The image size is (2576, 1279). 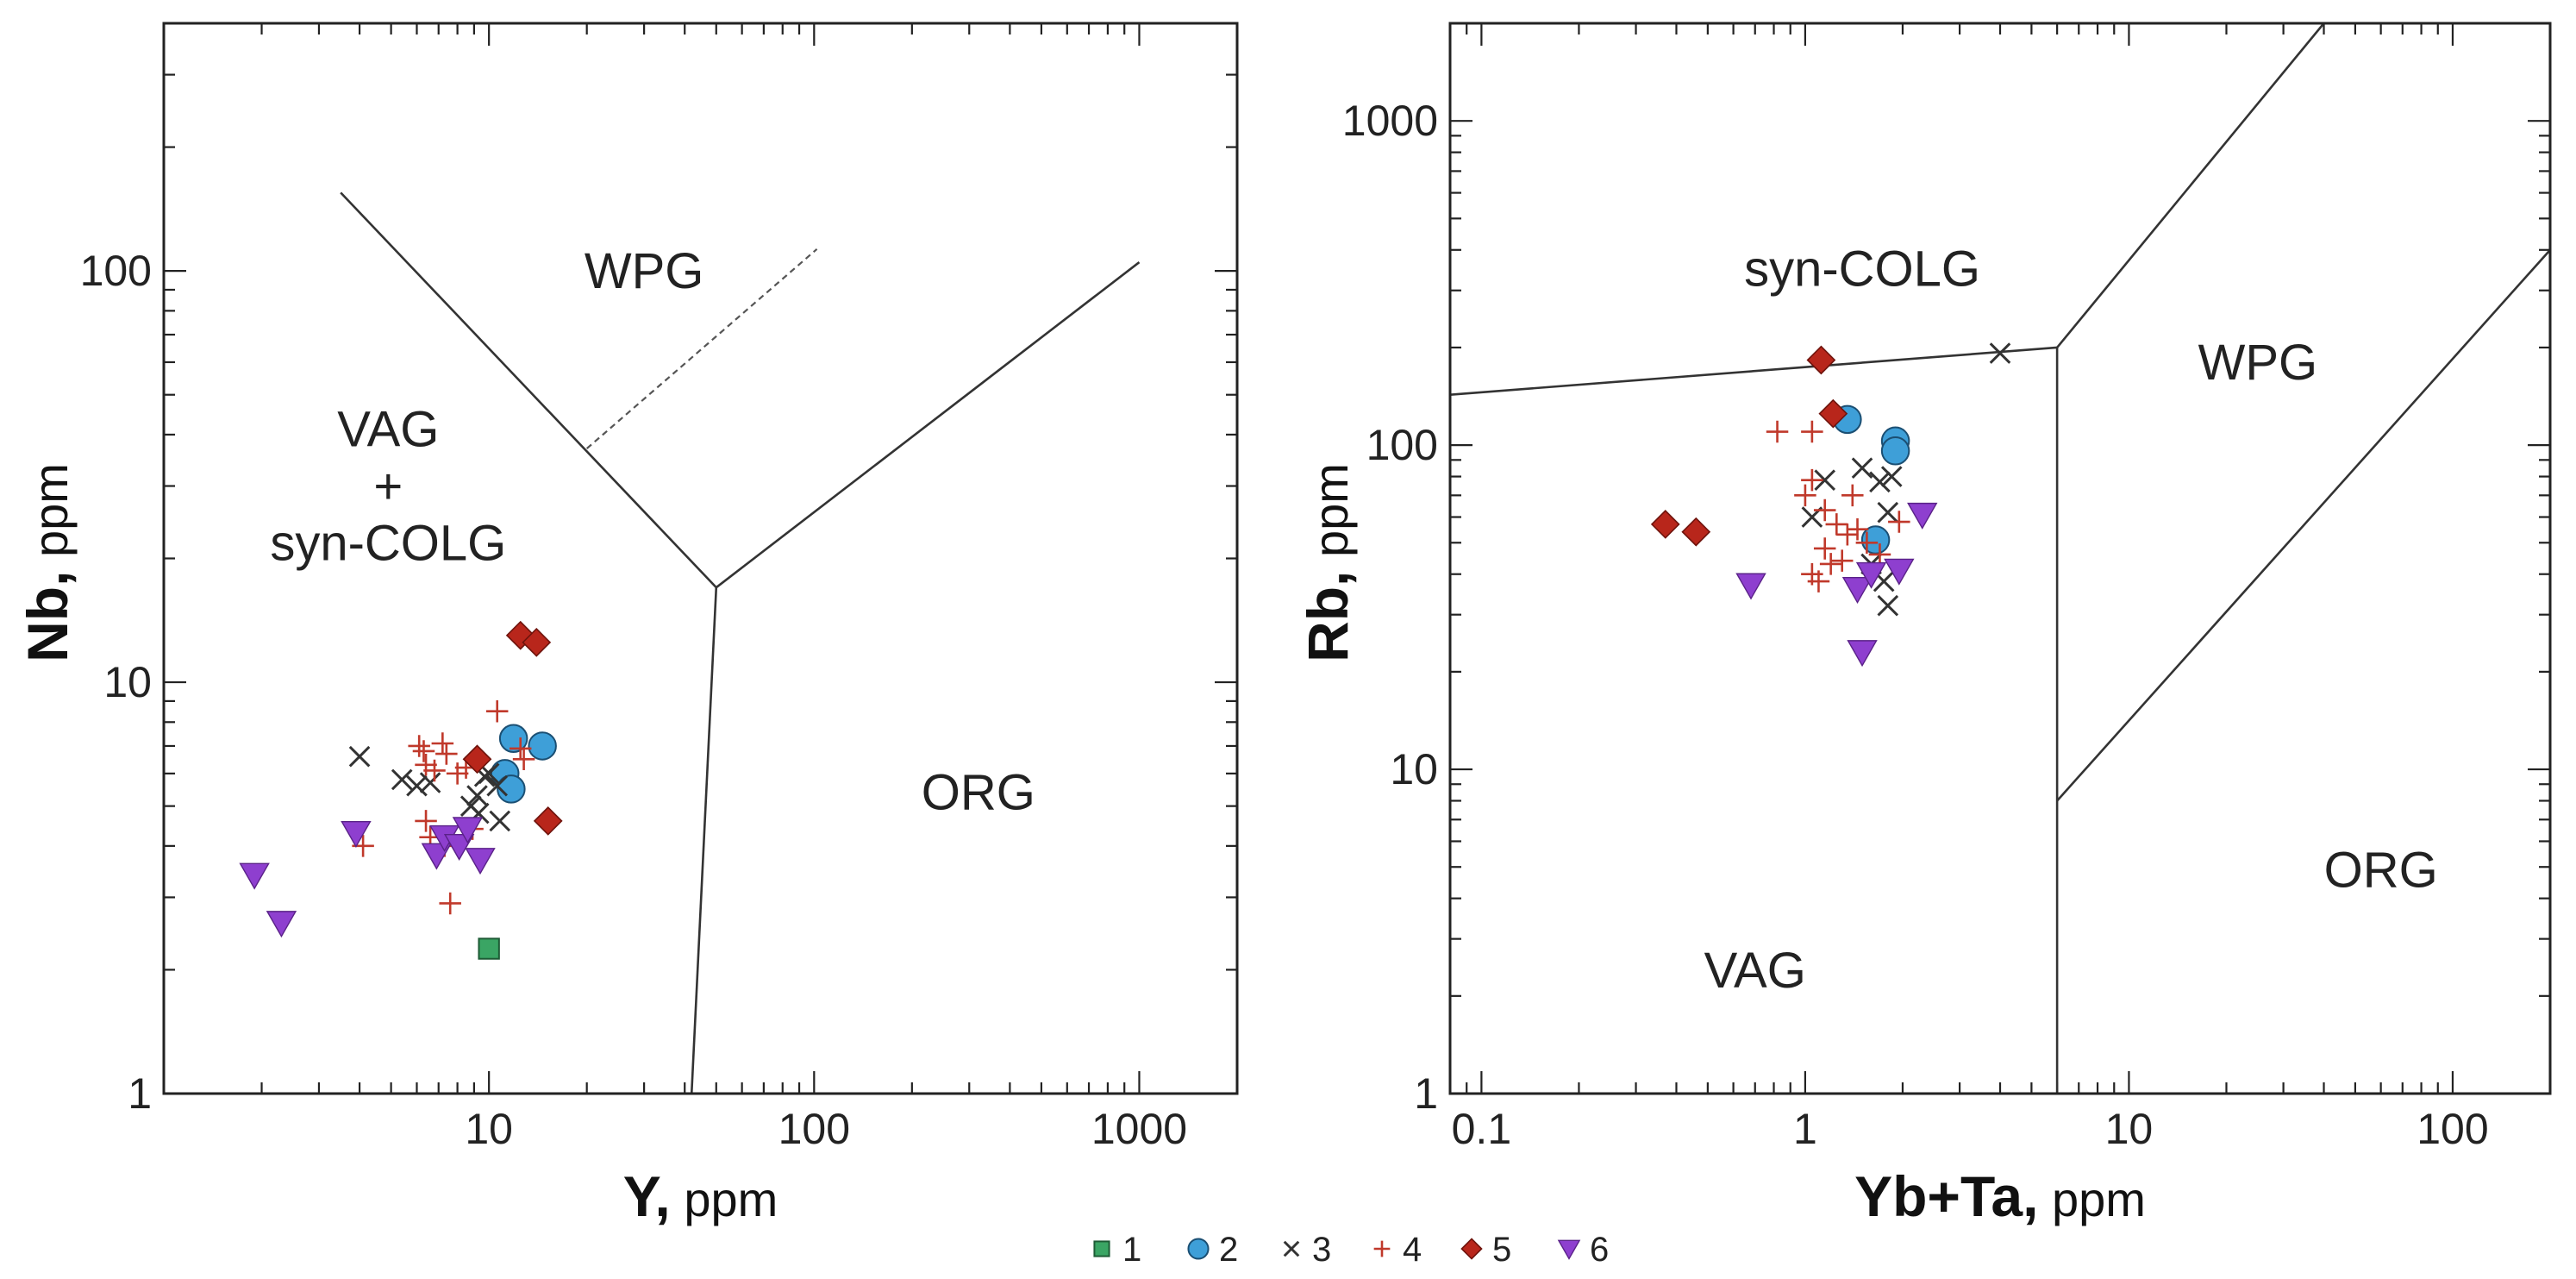 I want to click on x-tick-label: 0.1, so click(x=1482, y=1129).